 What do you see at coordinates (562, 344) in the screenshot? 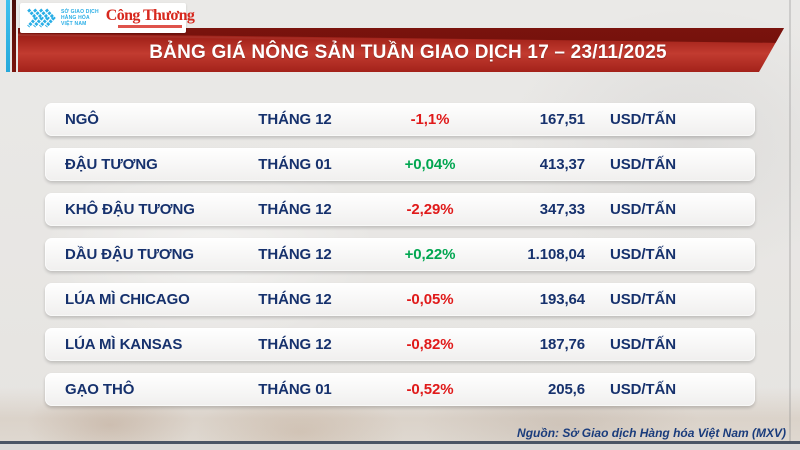
I see `price-value: 187,76` at bounding box center [562, 344].